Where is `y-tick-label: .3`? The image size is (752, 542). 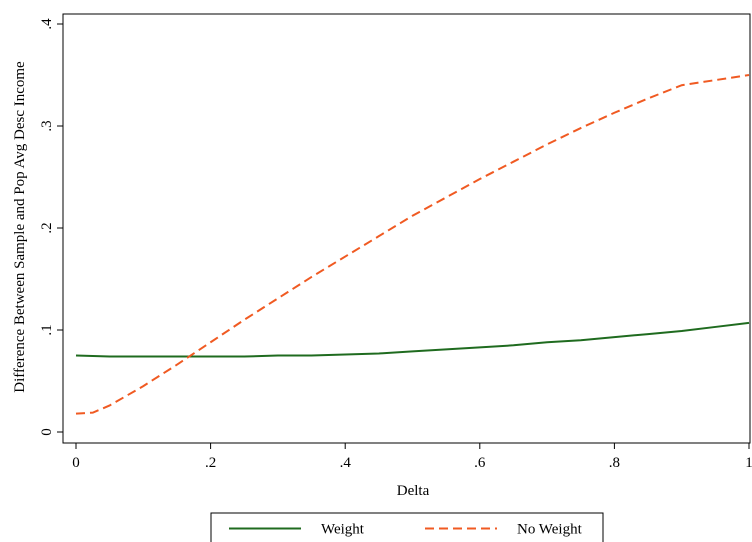
y-tick-label: .3 is located at coordinates (47, 125).